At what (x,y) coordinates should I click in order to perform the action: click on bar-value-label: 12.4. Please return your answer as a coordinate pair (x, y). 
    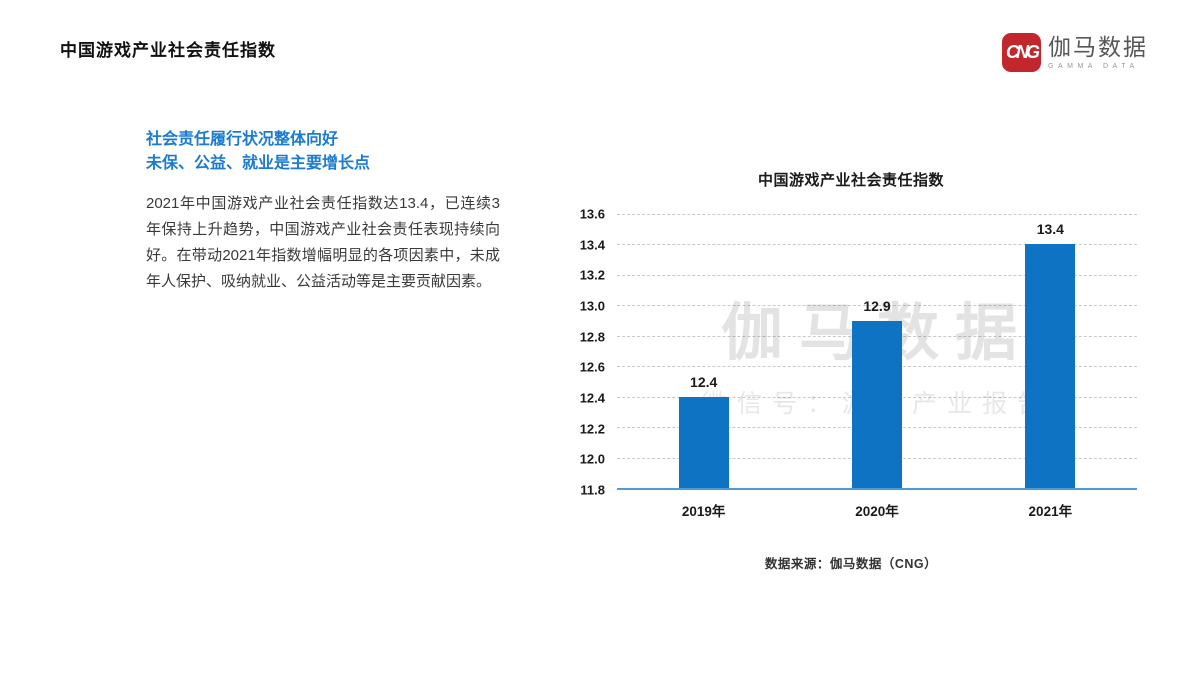
    Looking at the image, I should click on (704, 381).